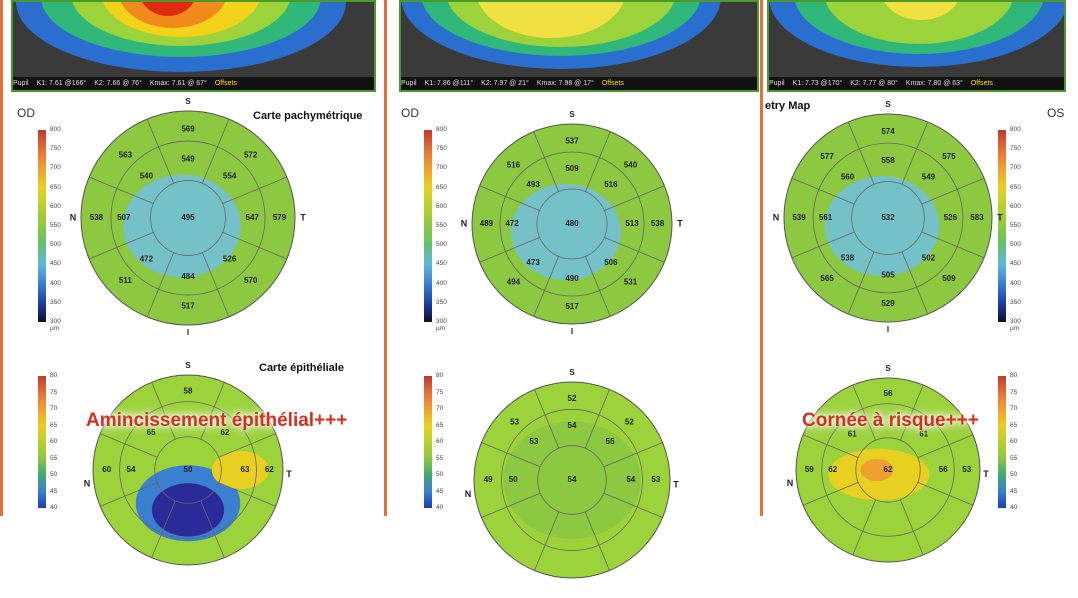 The height and width of the screenshot is (598, 1078). What do you see at coordinates (888, 393) in the screenshot?
I see `sector-value-s: 56` at bounding box center [888, 393].